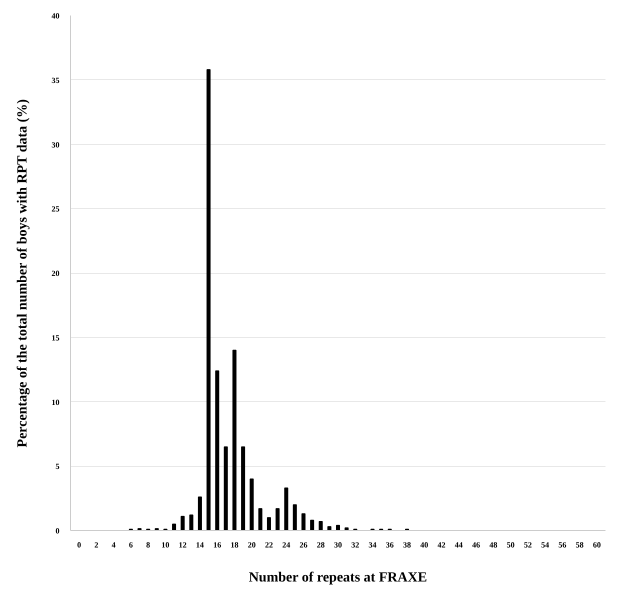 The image size is (628, 595). Describe the element at coordinates (372, 545) in the screenshot. I see `x-tick-label: 34` at that location.